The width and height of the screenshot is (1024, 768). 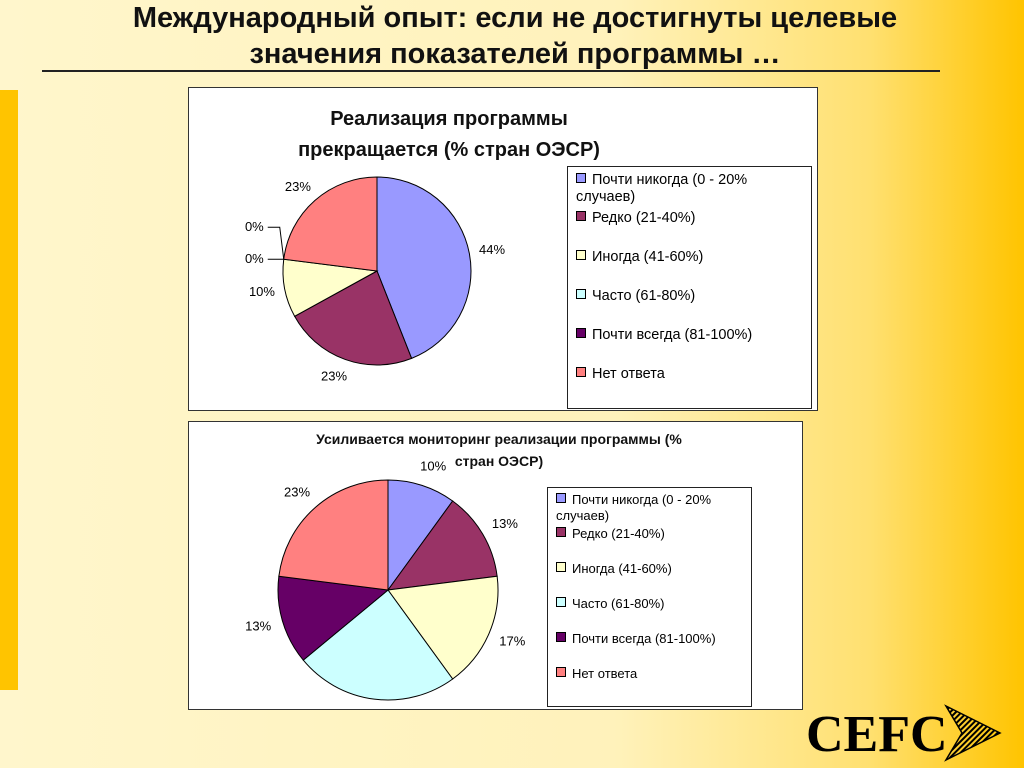 I want to click on pie-slice-label: 17%, so click(x=512, y=641).